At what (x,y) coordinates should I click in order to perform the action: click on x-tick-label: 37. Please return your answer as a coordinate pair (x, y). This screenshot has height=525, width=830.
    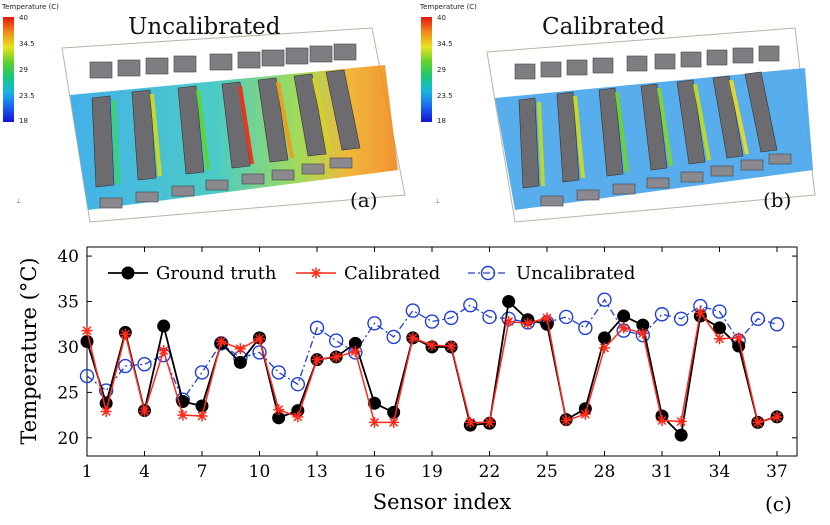
    Looking at the image, I should click on (777, 472).